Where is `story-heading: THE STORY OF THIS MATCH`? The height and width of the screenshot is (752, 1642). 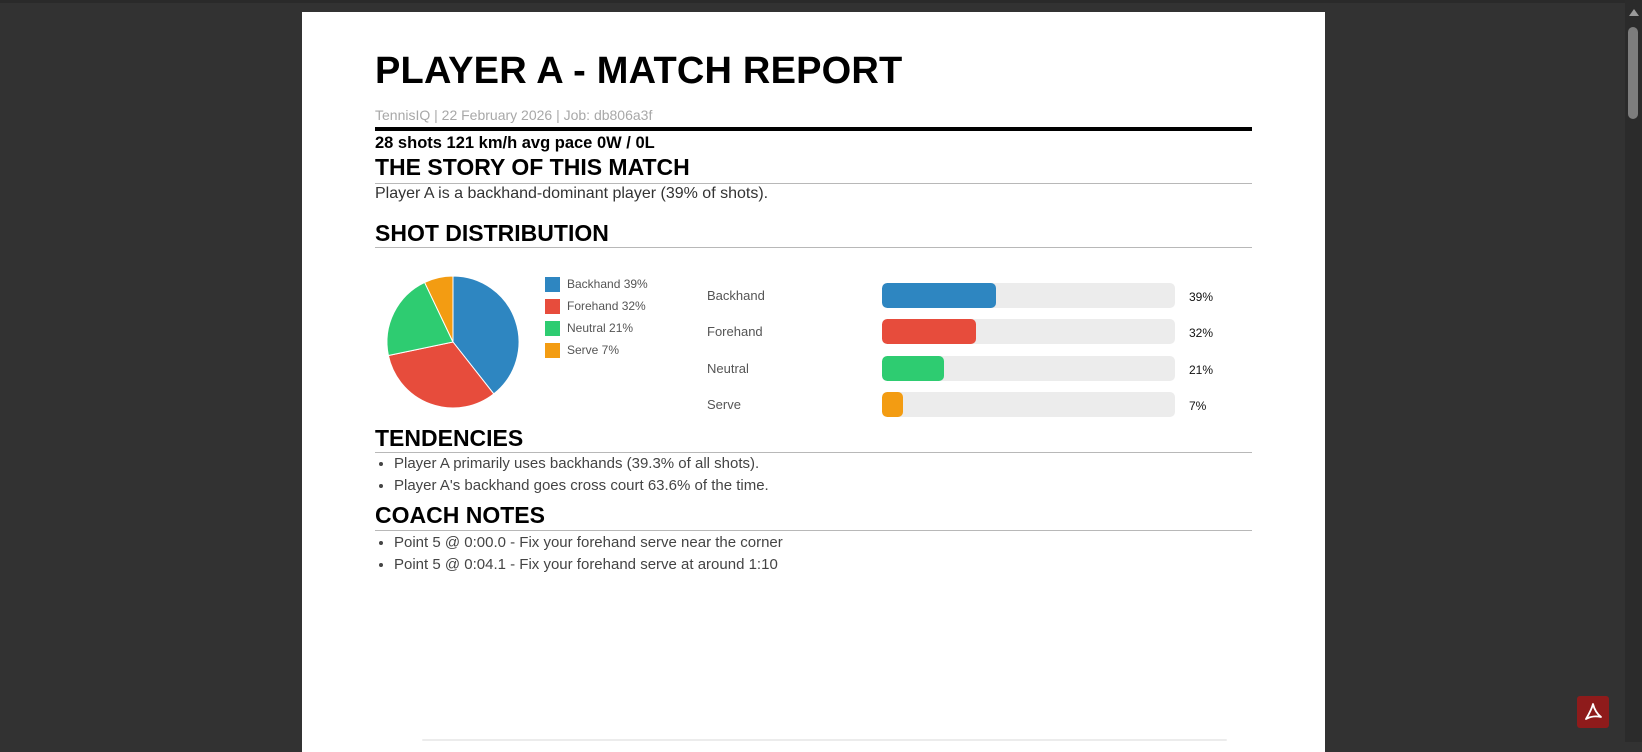 story-heading: THE STORY OF THIS MATCH is located at coordinates (532, 167).